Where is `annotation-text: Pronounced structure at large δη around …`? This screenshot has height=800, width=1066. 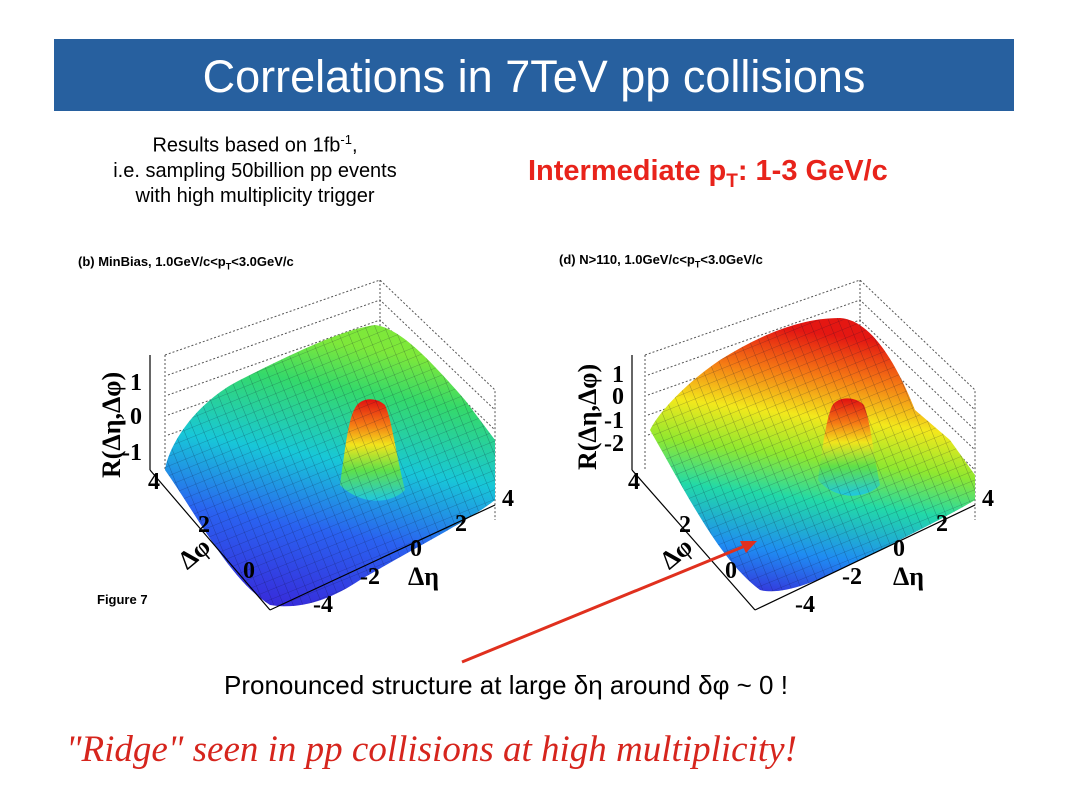
annotation-text: Pronounced structure at large δη around … is located at coordinates (506, 685).